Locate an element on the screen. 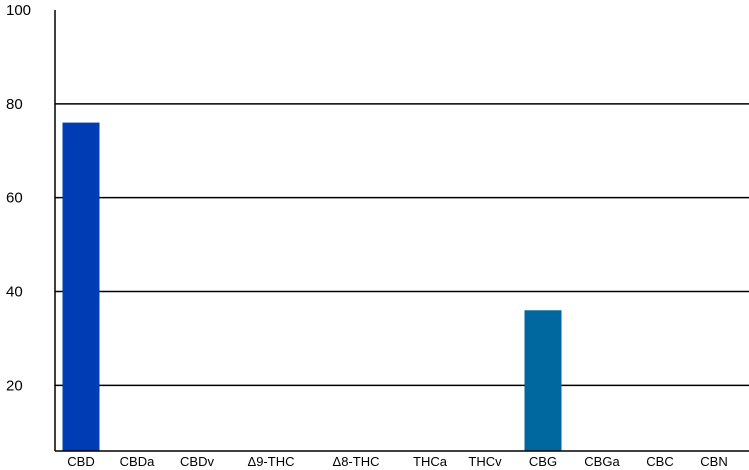 Image resolution: width=749 pixels, height=470 pixels. x-tick-label: CBD is located at coordinates (80, 461).